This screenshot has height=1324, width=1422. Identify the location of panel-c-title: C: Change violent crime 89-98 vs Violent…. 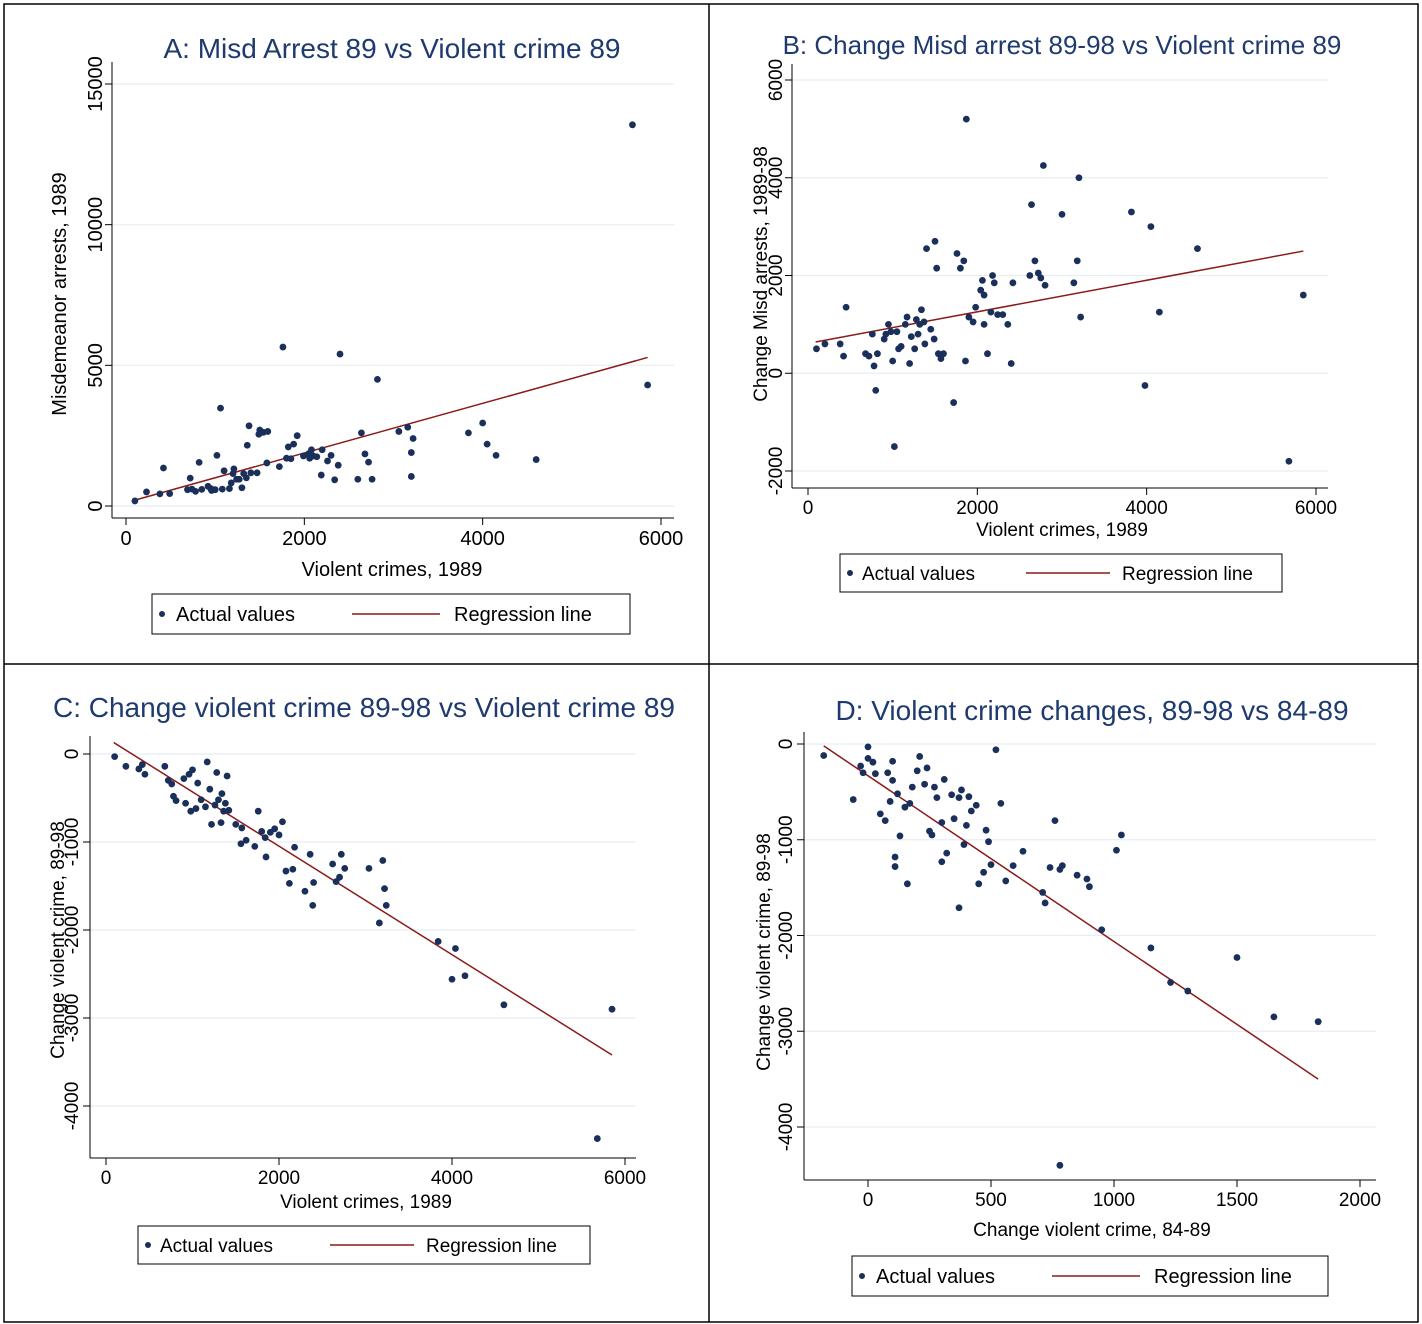
(364, 707).